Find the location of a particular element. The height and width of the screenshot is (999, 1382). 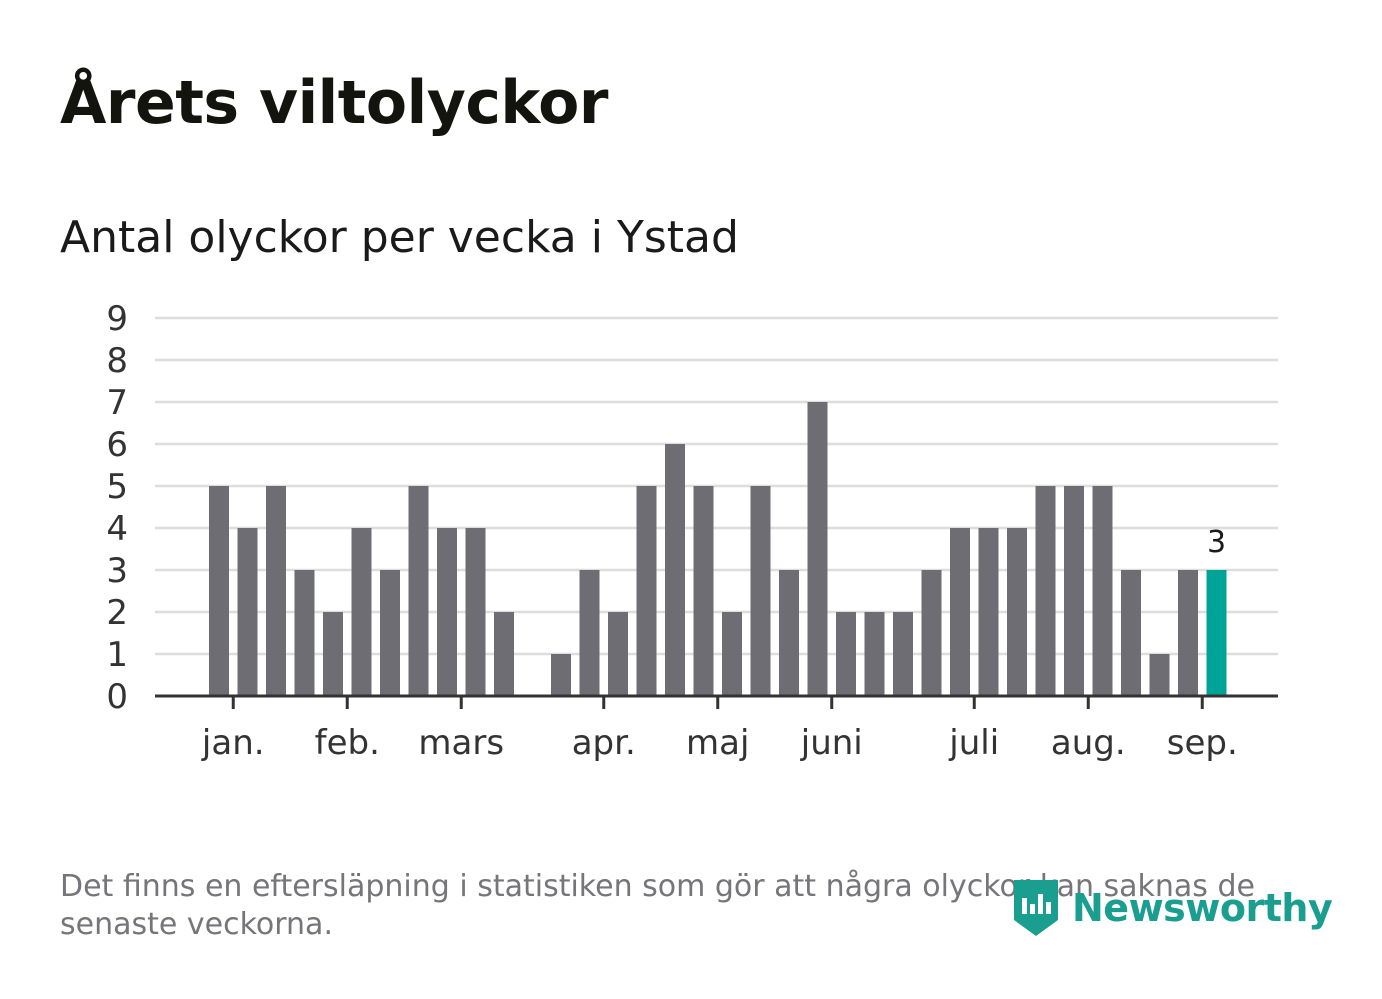

highlight-bar is located at coordinates (1216, 633).